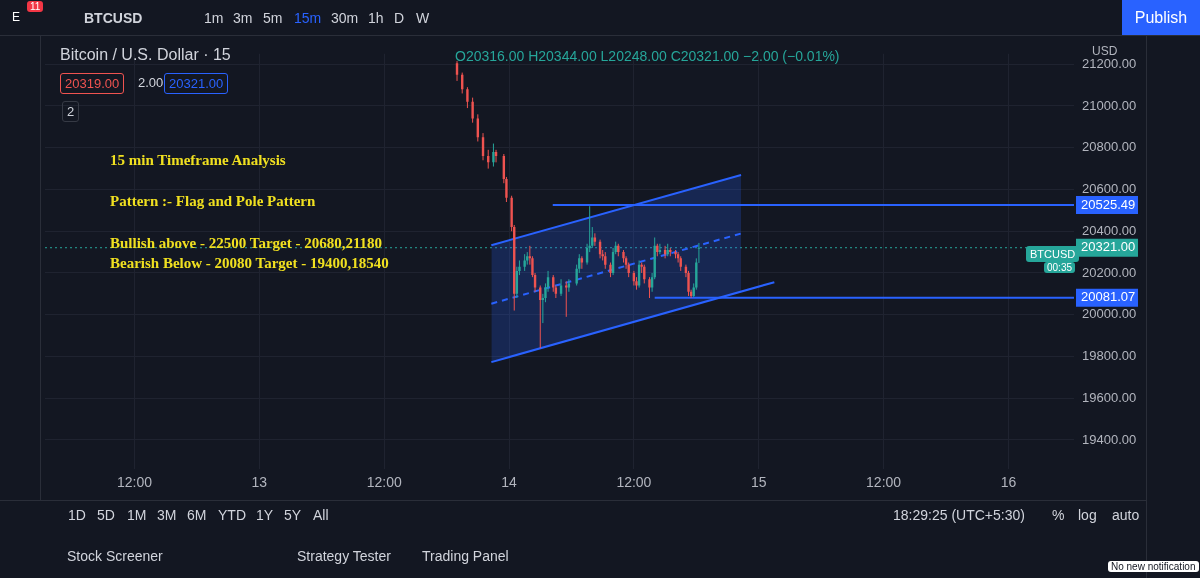  I want to click on text: W, so click(423, 18).